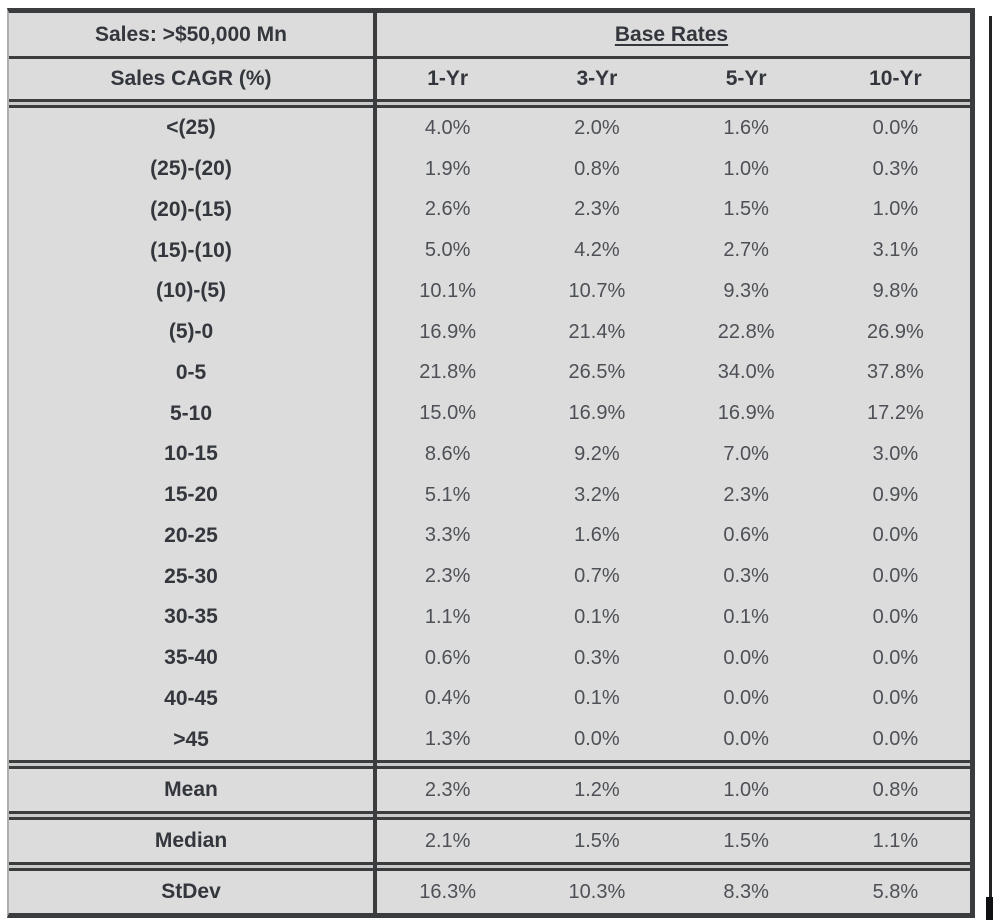 The height and width of the screenshot is (922, 1000). What do you see at coordinates (191, 658) in the screenshot?
I see `row-label: 35-40` at bounding box center [191, 658].